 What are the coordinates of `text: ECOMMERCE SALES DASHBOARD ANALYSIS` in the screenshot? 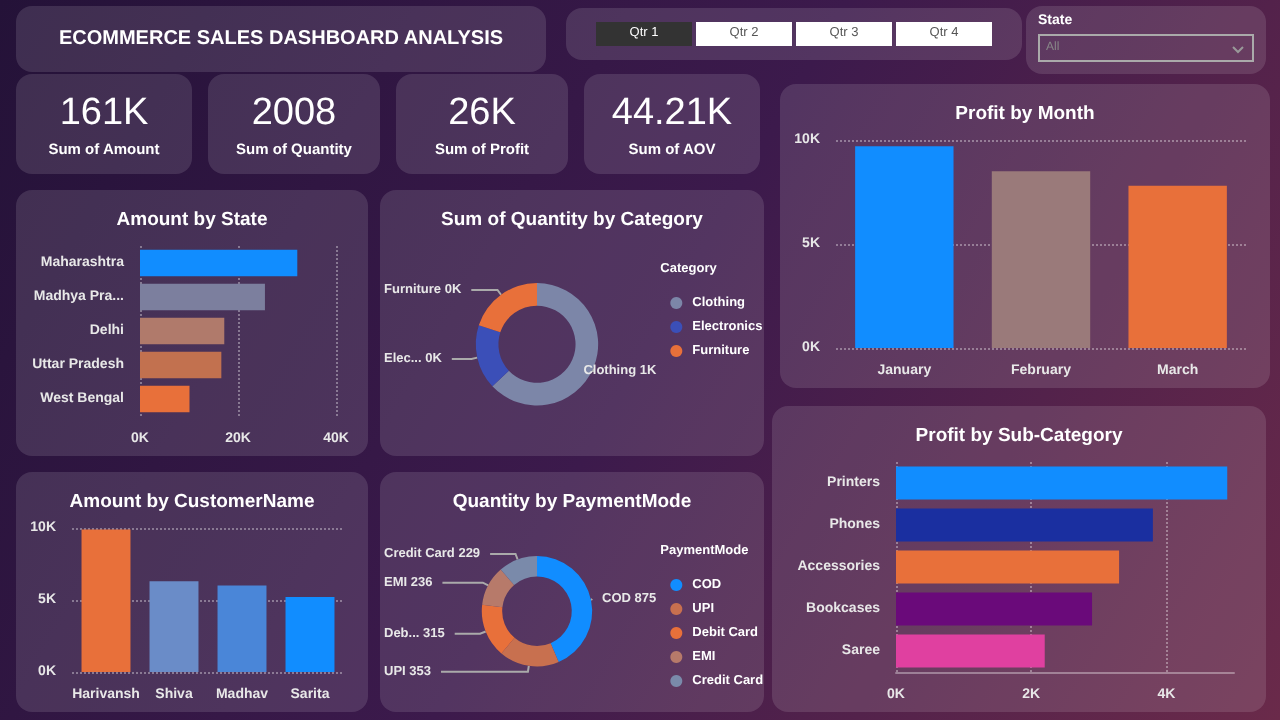 It's located at (281, 39).